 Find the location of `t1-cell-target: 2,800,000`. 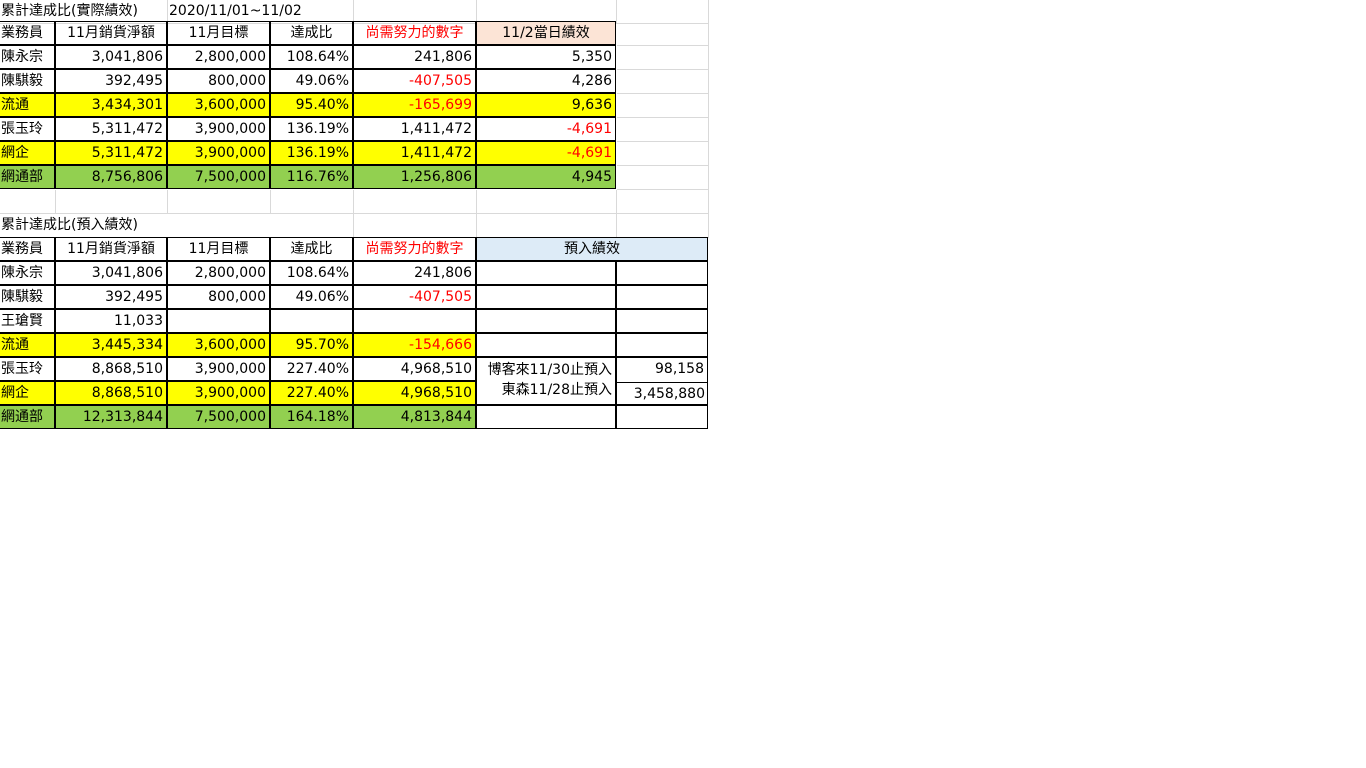

t1-cell-target: 2,800,000 is located at coordinates (218, 57).